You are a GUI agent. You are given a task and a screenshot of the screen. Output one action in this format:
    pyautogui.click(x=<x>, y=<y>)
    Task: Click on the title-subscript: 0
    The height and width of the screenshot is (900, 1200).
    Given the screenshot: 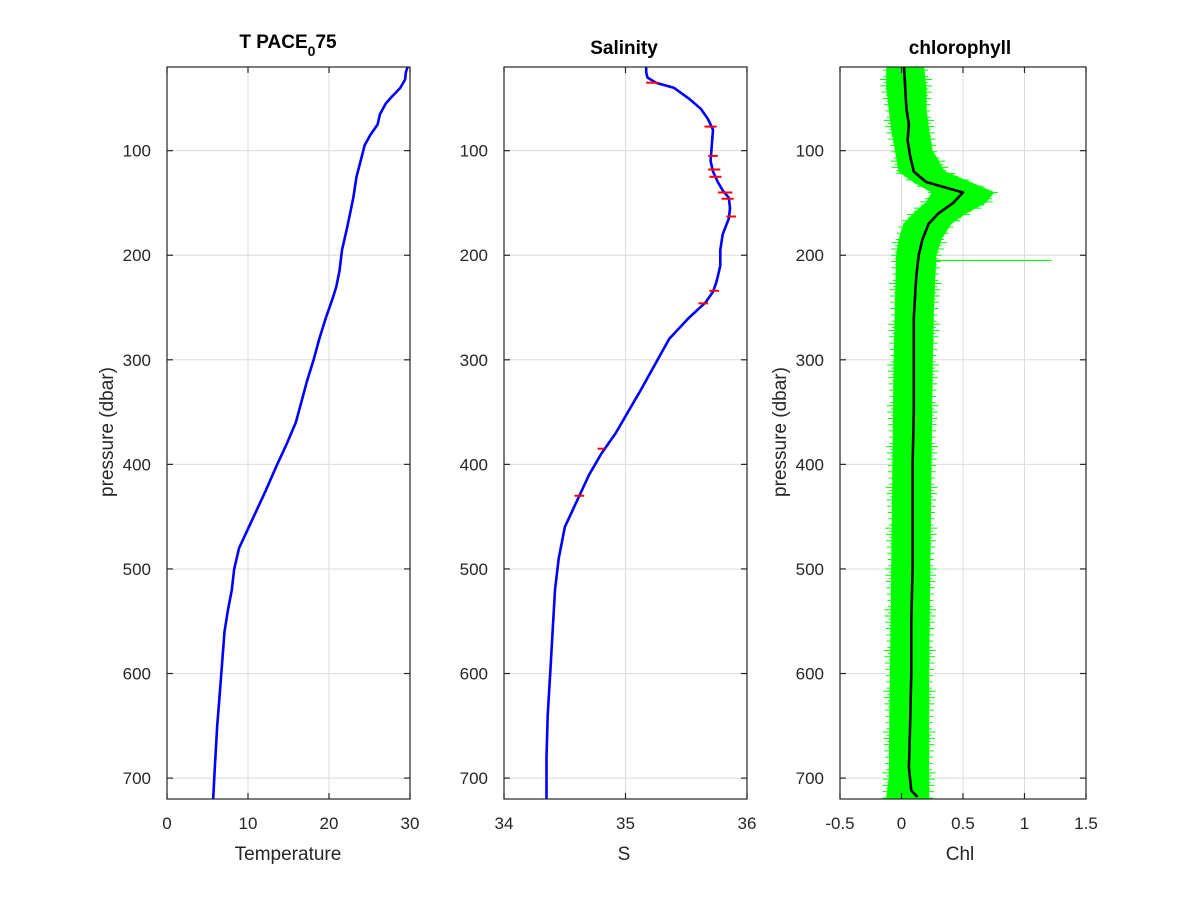 What is the action you would take?
    pyautogui.click(x=312, y=51)
    